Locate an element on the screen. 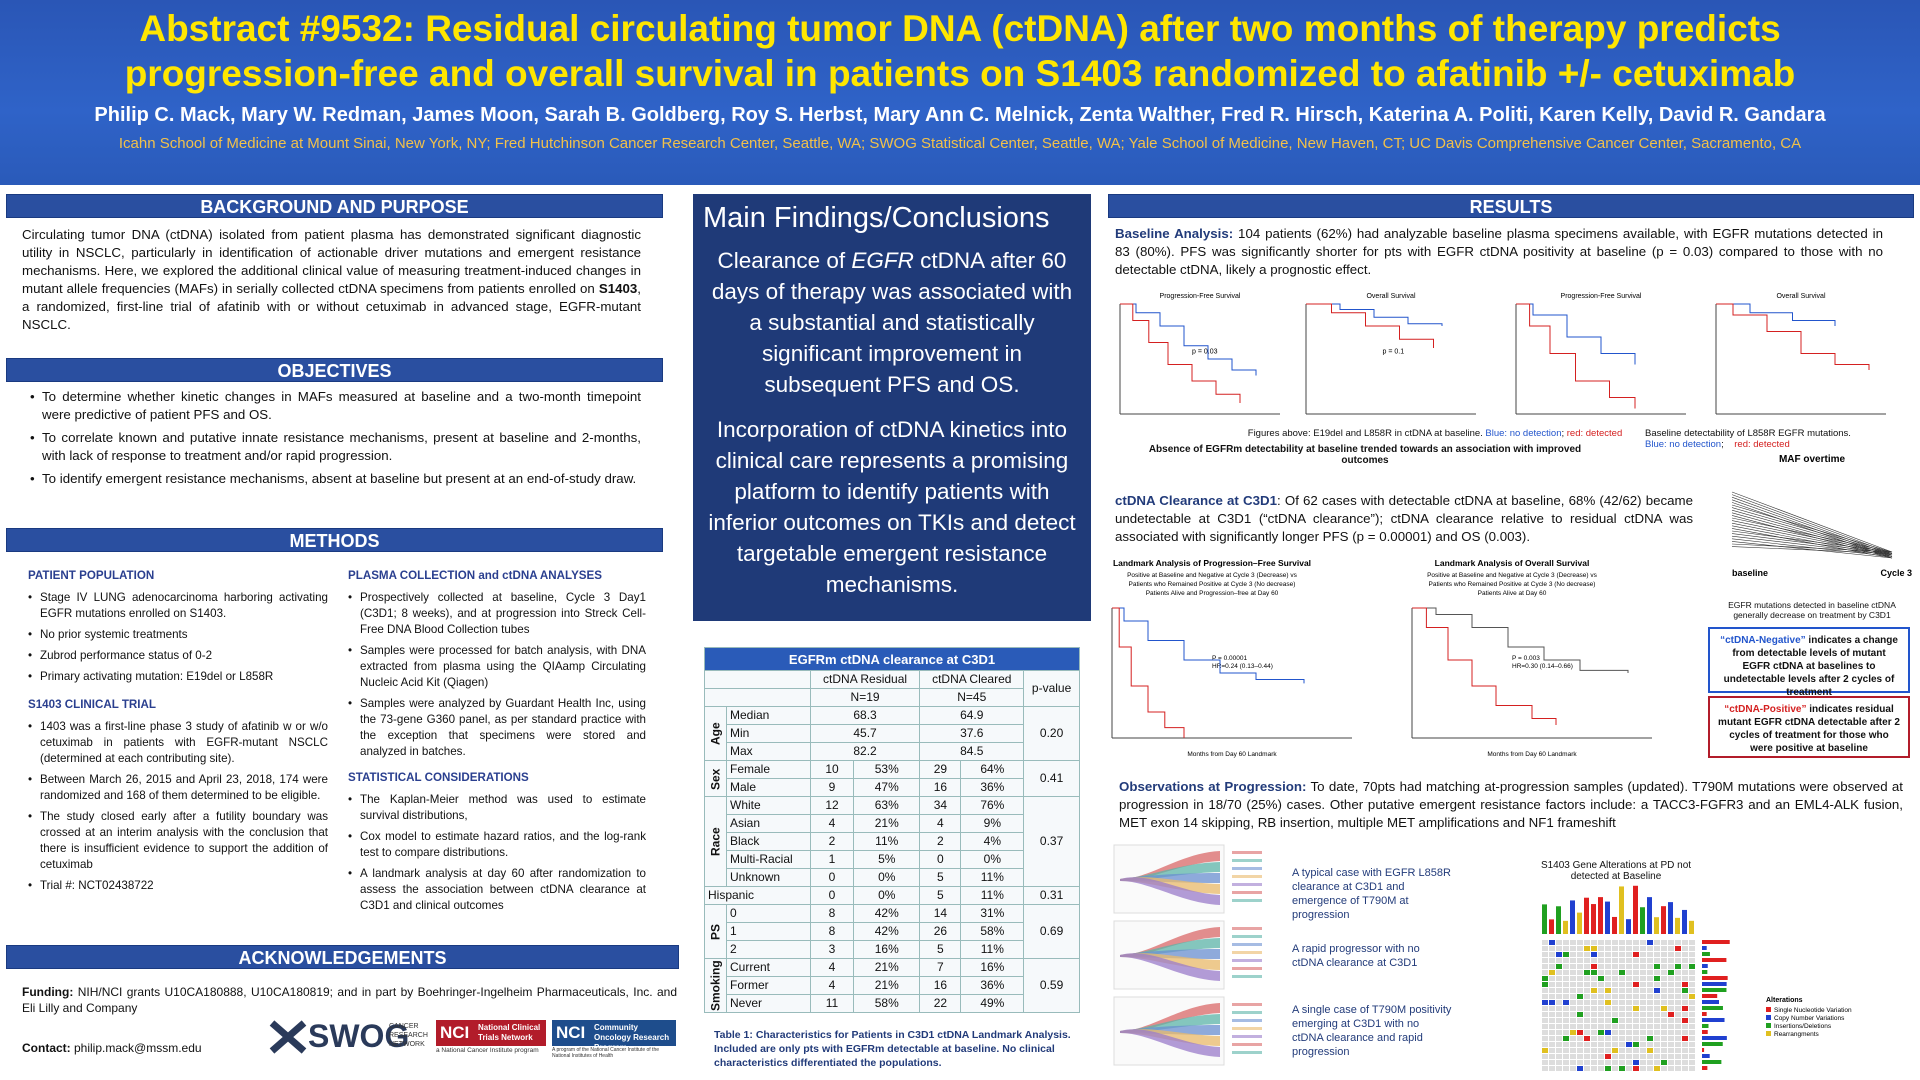 Image resolution: width=1920 pixels, height=1080 pixels. maf-title: MAF overtime is located at coordinates (1812, 459).